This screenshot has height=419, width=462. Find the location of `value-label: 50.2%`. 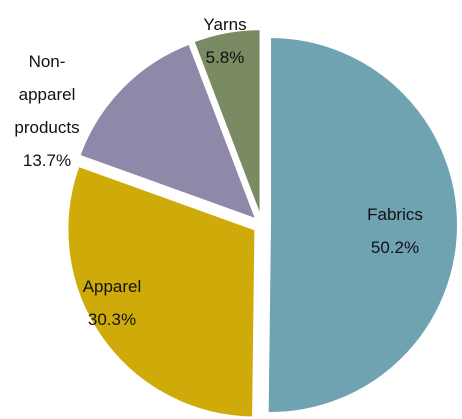

value-label: 50.2% is located at coordinates (395, 247).